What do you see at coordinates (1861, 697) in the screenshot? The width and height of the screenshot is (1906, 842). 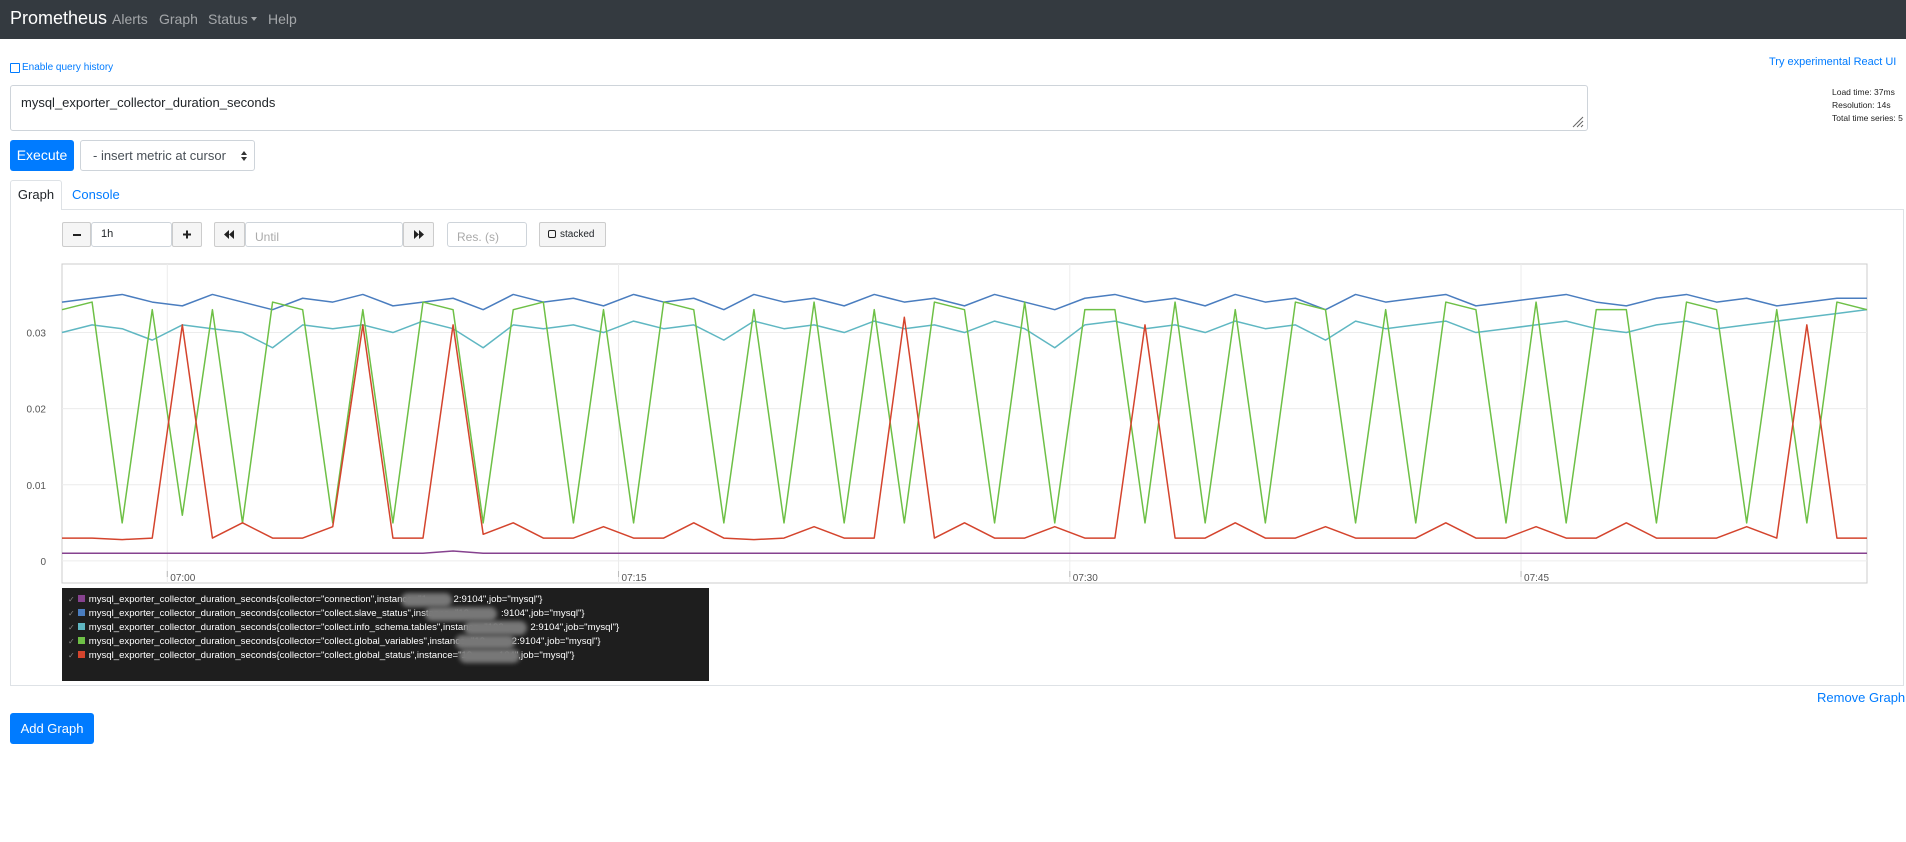 I see `remove-graph-link: Remove Graph` at bounding box center [1861, 697].